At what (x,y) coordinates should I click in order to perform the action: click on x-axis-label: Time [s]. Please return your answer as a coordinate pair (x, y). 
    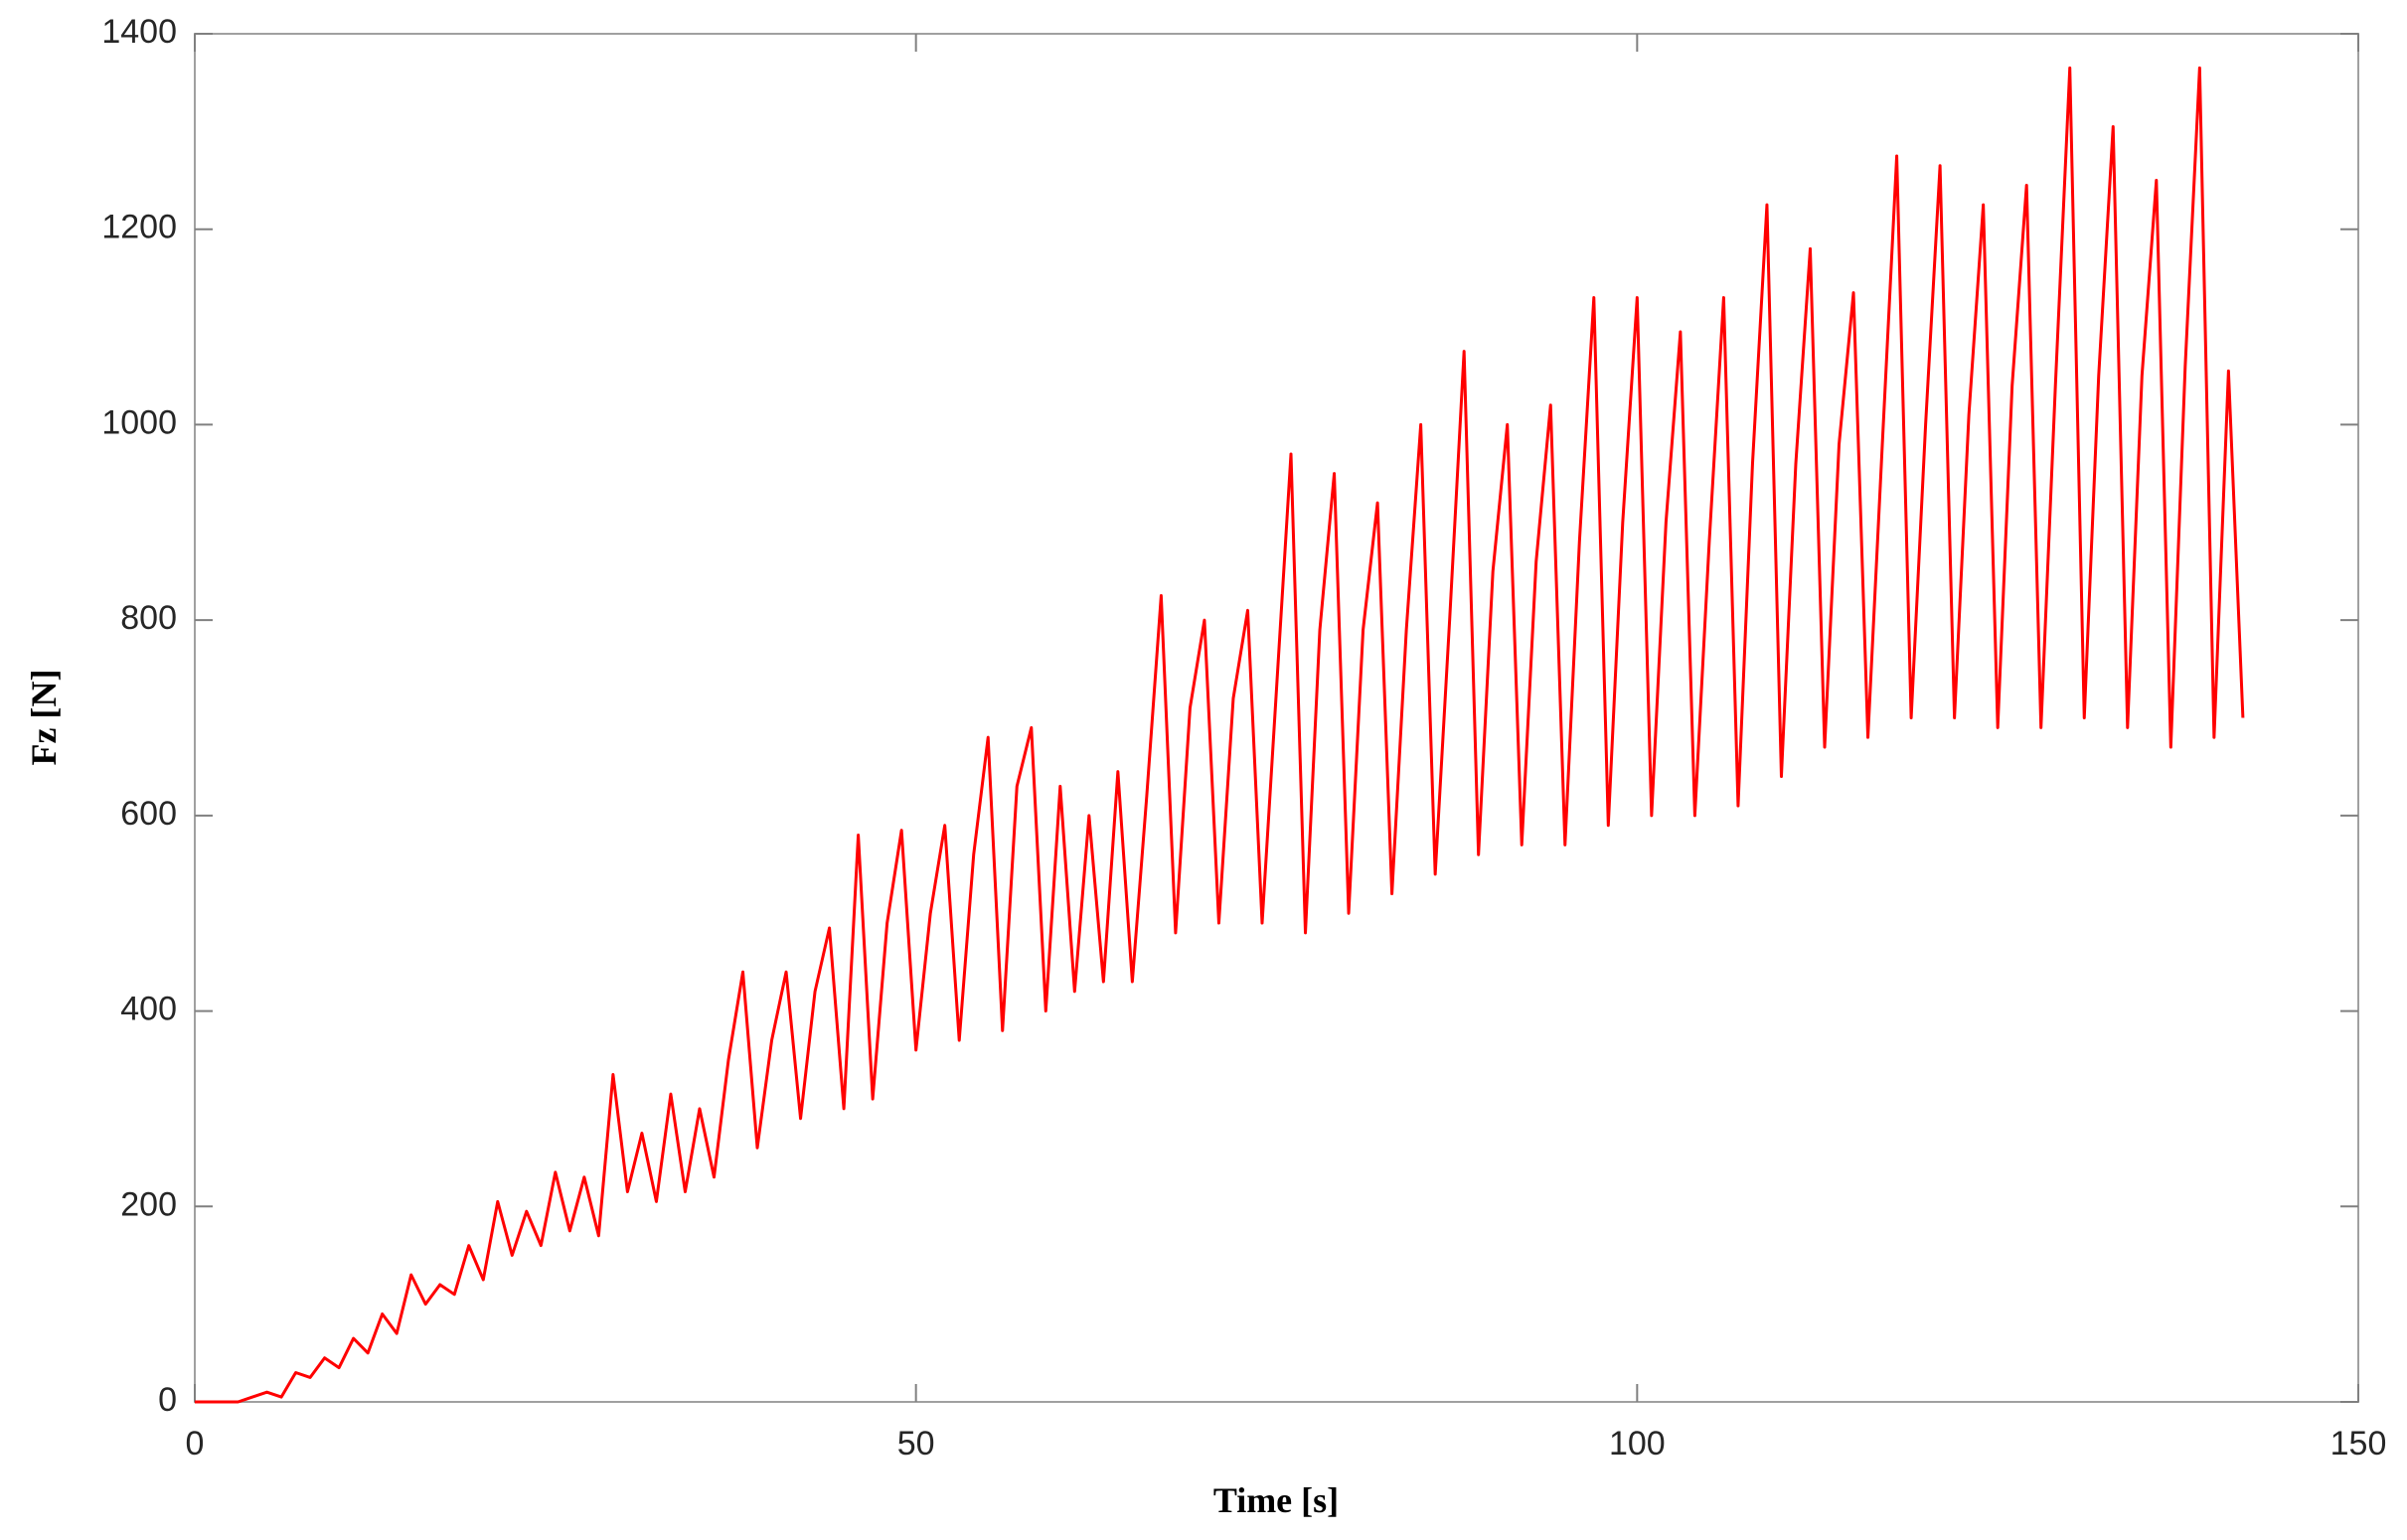
    Looking at the image, I should click on (1276, 1500).